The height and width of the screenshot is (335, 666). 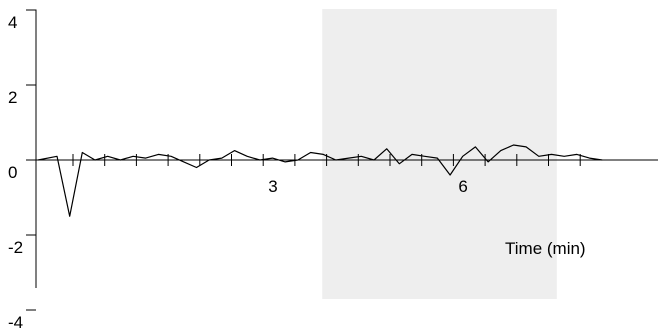 What do you see at coordinates (15, 322) in the screenshot?
I see `y-tick-label: -4` at bounding box center [15, 322].